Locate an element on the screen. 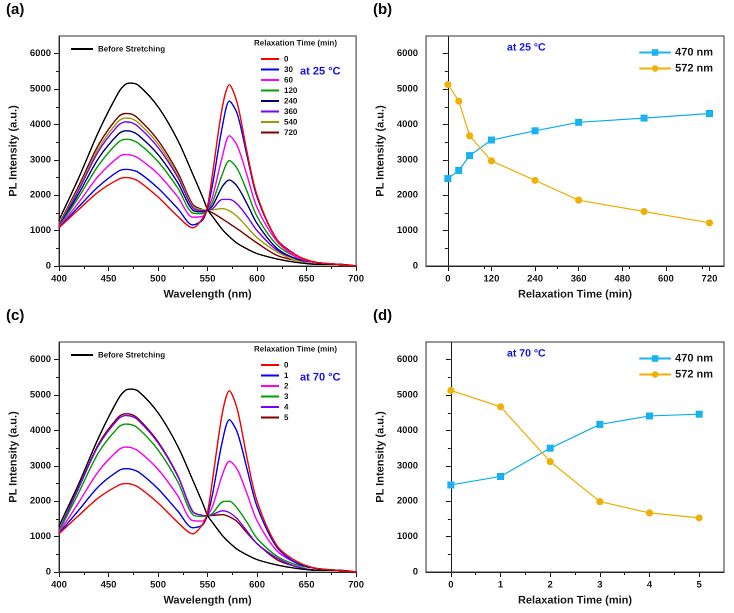 This screenshot has width=734, height=613. chart-title: (d) is located at coordinates (382, 315).